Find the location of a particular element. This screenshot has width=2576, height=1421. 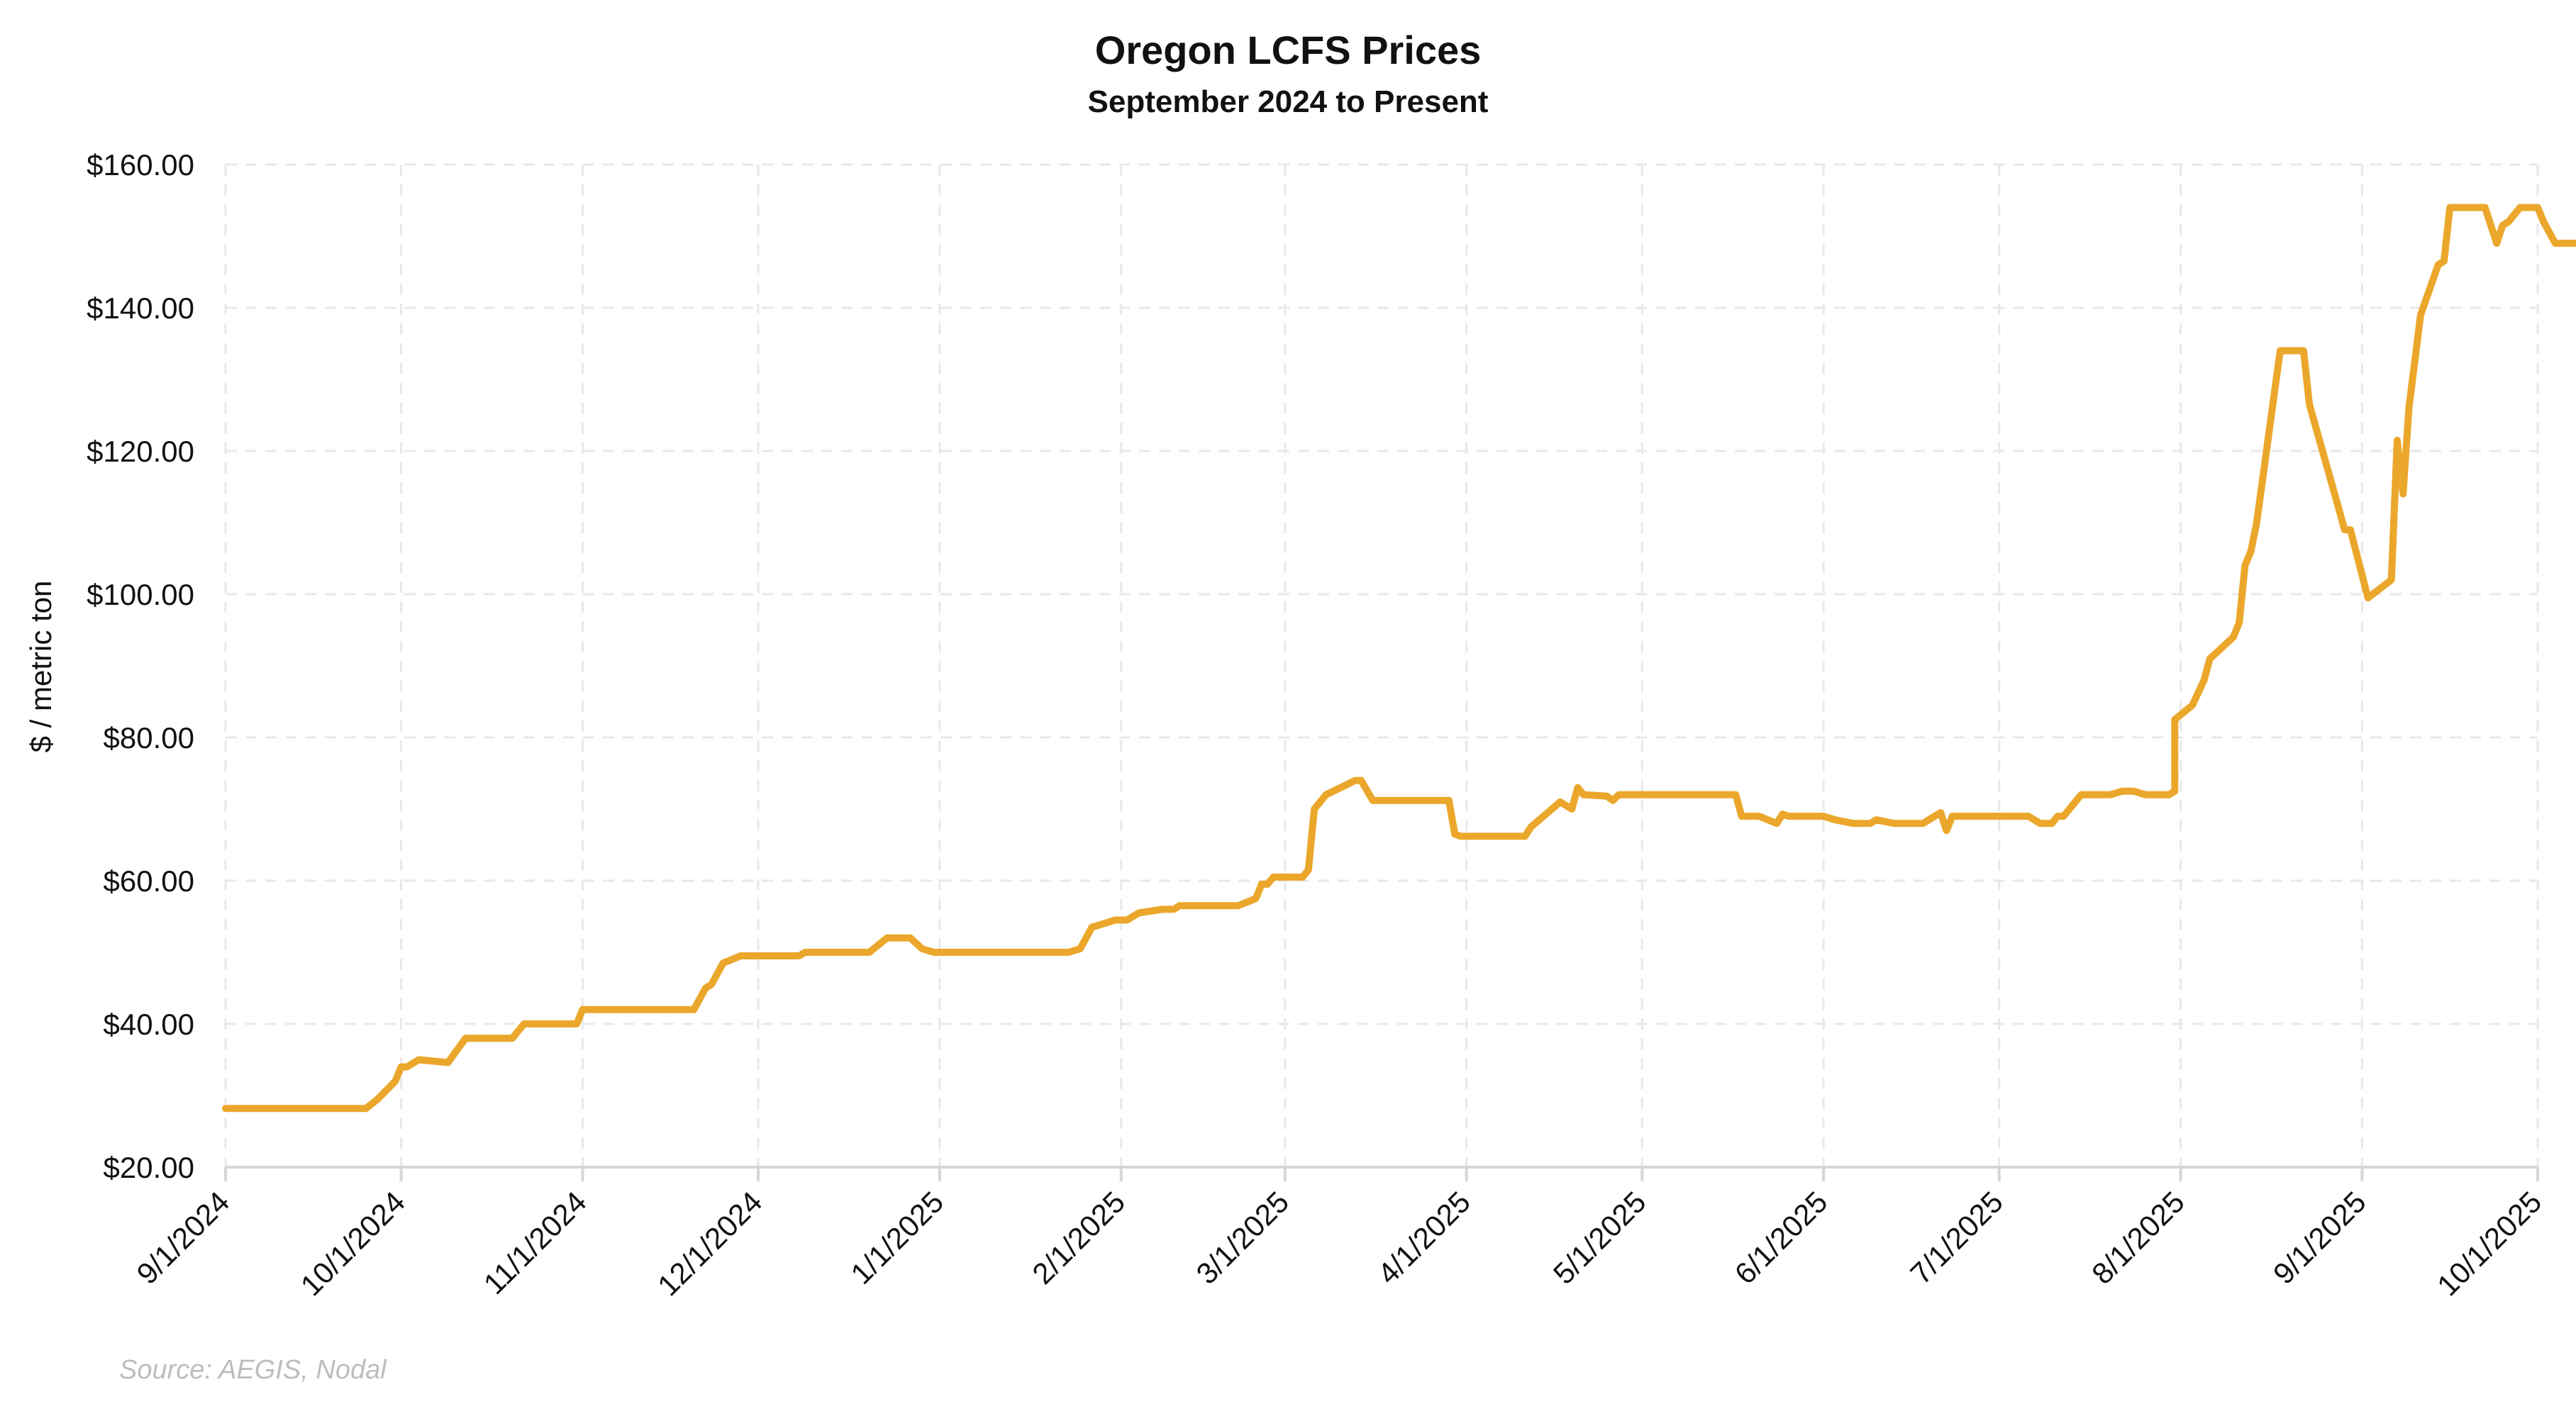

x-tick-label: 8/1/2025 is located at coordinates (2138, 1238).